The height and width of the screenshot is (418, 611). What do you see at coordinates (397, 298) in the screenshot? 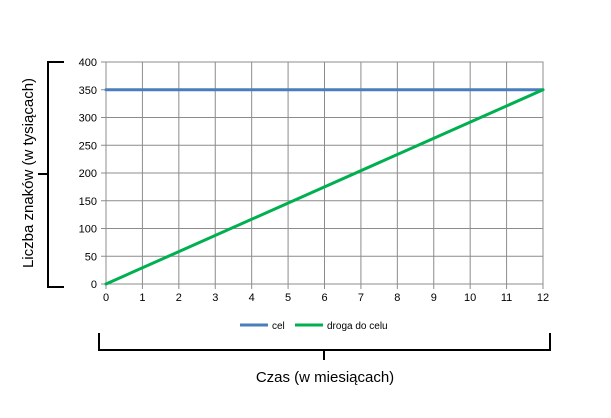
I see `x-tick-label: 8` at bounding box center [397, 298].